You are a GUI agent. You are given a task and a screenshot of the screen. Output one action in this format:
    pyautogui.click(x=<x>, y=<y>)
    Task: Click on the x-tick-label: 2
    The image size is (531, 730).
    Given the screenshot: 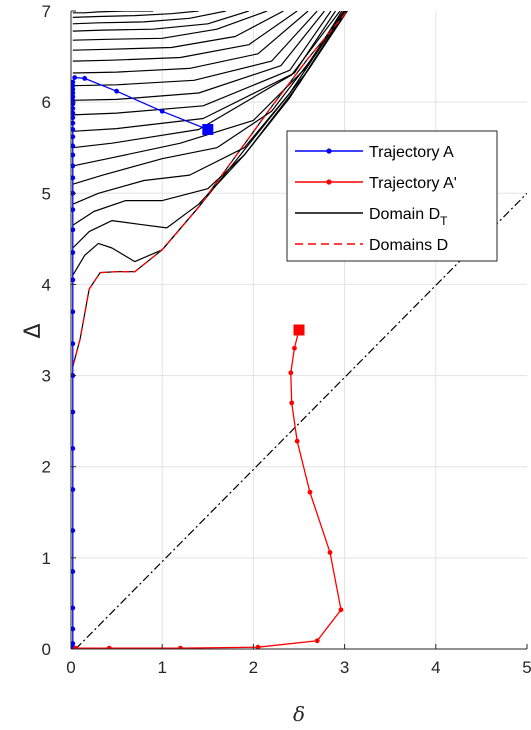 What is the action you would take?
    pyautogui.click(x=253, y=667)
    